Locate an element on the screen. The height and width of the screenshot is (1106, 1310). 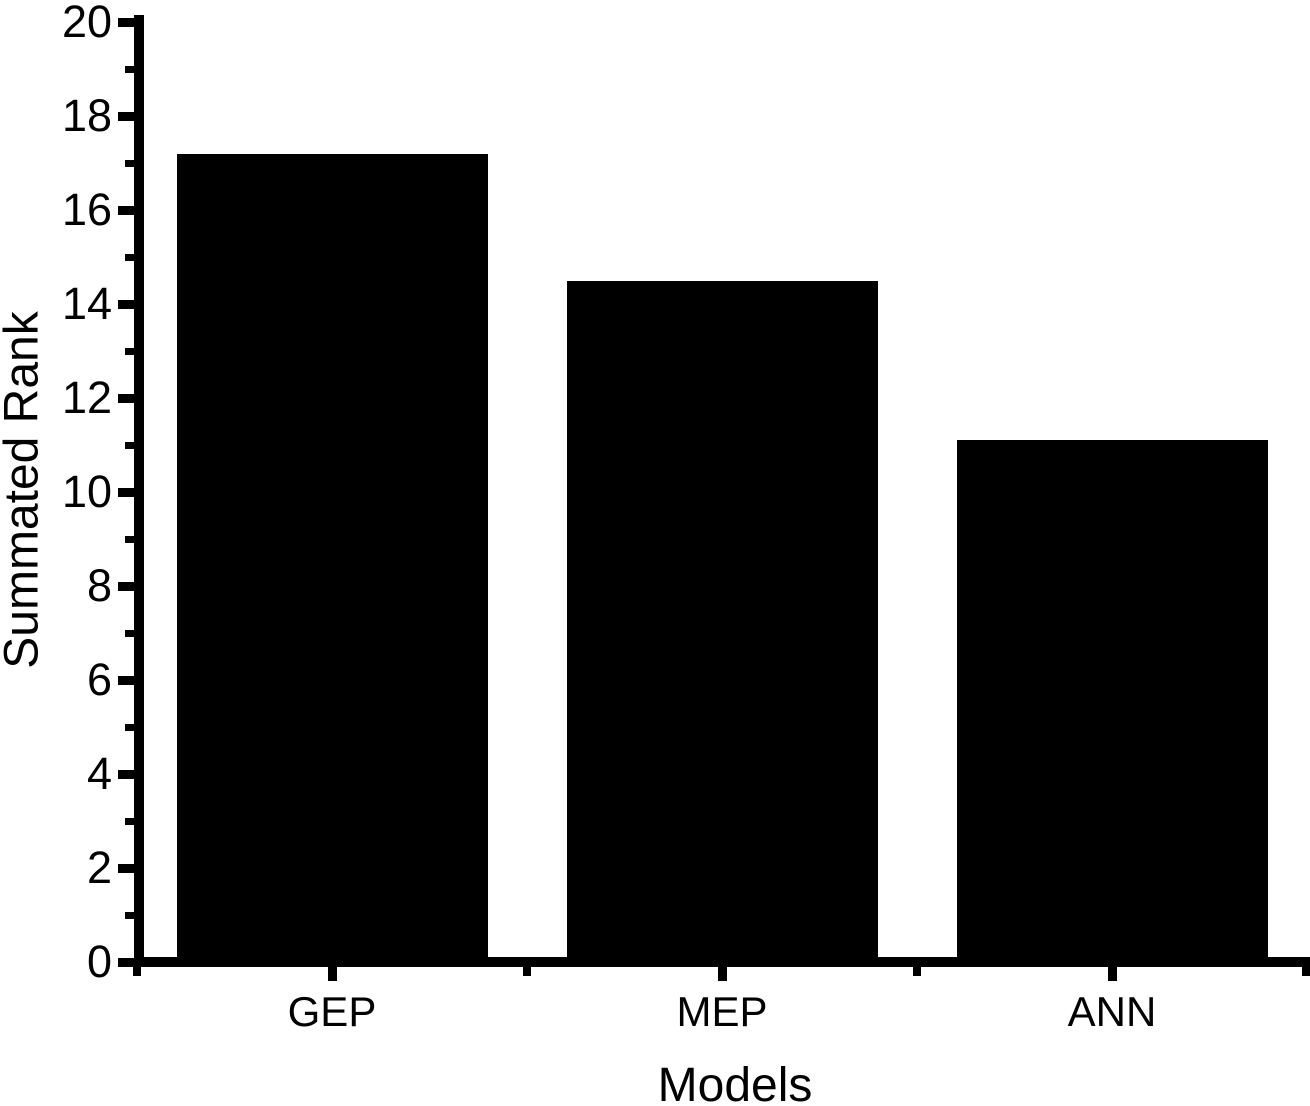
y-tick-label: 20 is located at coordinates (86, 23).